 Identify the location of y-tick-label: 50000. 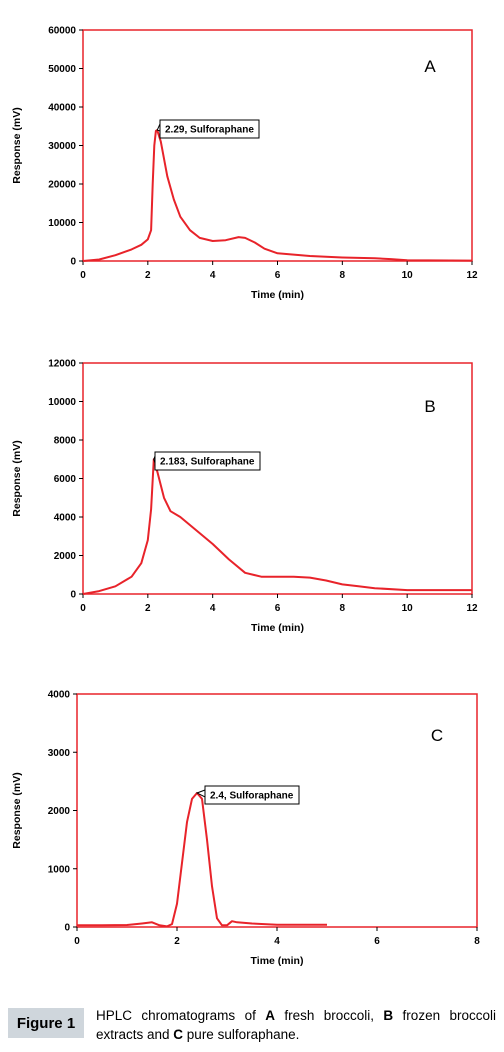
(62, 69).